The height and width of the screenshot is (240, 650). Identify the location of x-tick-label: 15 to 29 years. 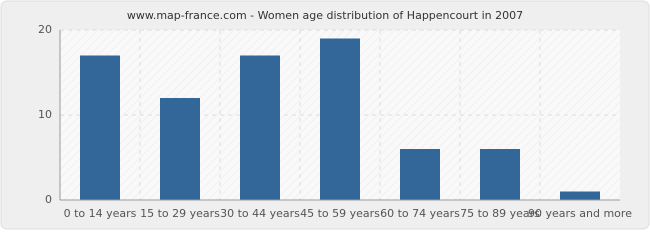
(180, 213).